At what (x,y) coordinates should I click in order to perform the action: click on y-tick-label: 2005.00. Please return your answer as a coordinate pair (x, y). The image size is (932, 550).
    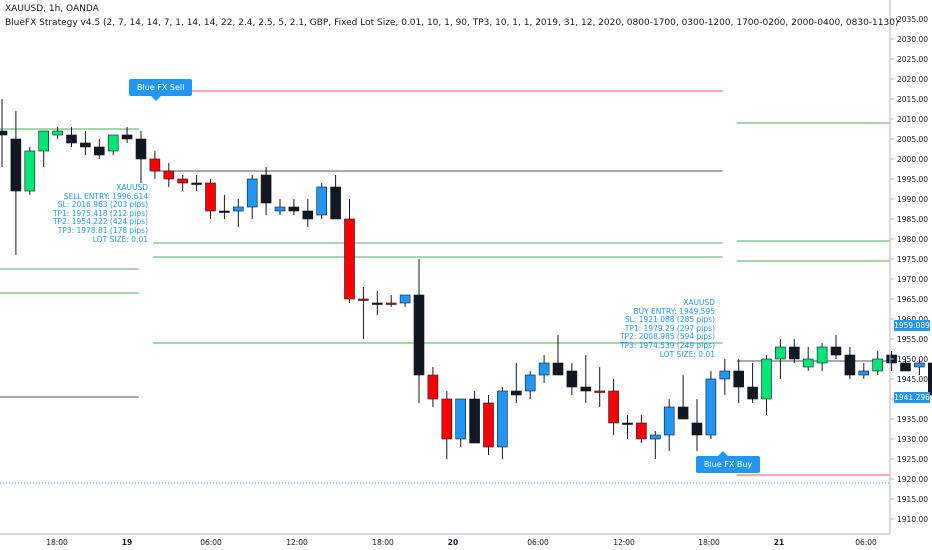
    Looking at the image, I should click on (912, 139).